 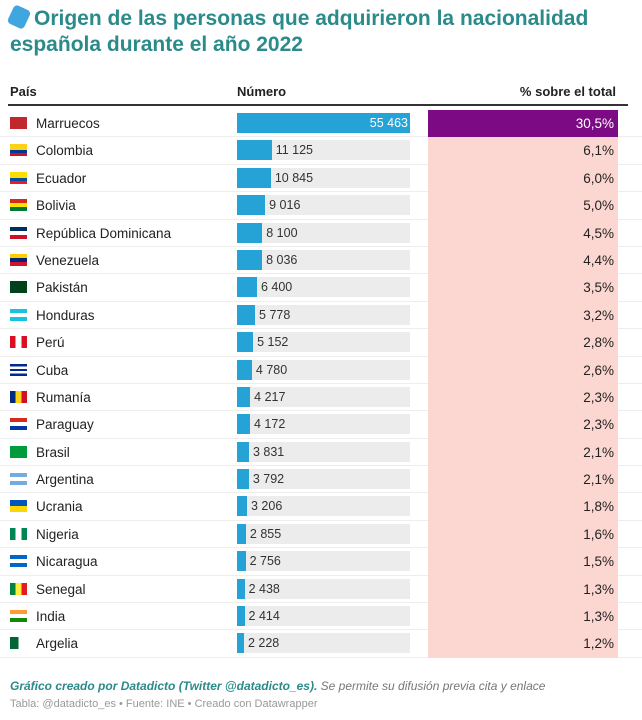 I want to click on table-row: Ecuador 10 845 6,0%, so click(x=321, y=178).